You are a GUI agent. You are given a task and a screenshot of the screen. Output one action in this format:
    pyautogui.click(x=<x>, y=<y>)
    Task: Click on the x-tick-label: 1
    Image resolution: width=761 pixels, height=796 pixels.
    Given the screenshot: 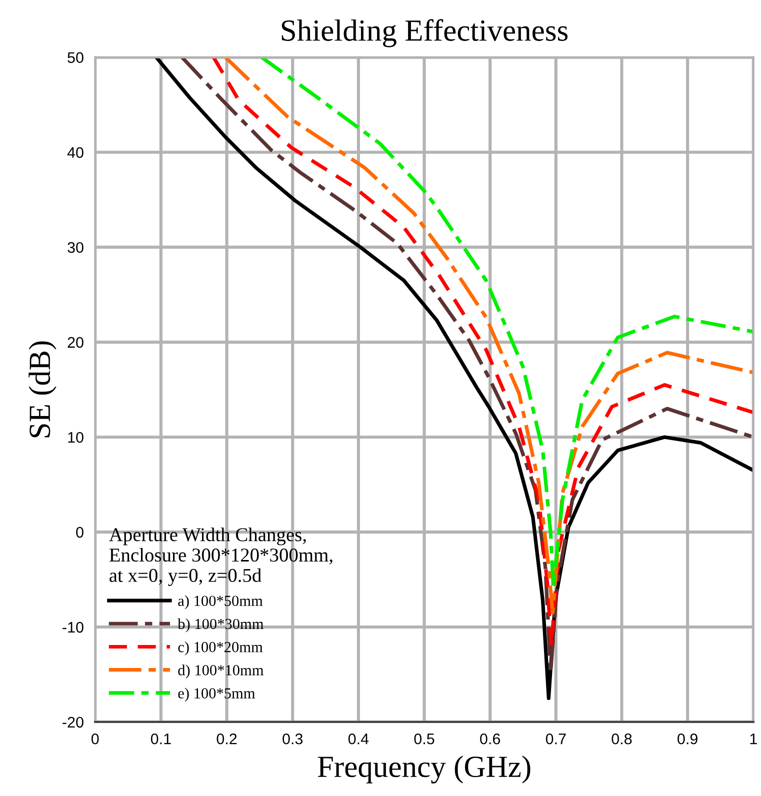 What is the action you would take?
    pyautogui.click(x=753, y=739)
    